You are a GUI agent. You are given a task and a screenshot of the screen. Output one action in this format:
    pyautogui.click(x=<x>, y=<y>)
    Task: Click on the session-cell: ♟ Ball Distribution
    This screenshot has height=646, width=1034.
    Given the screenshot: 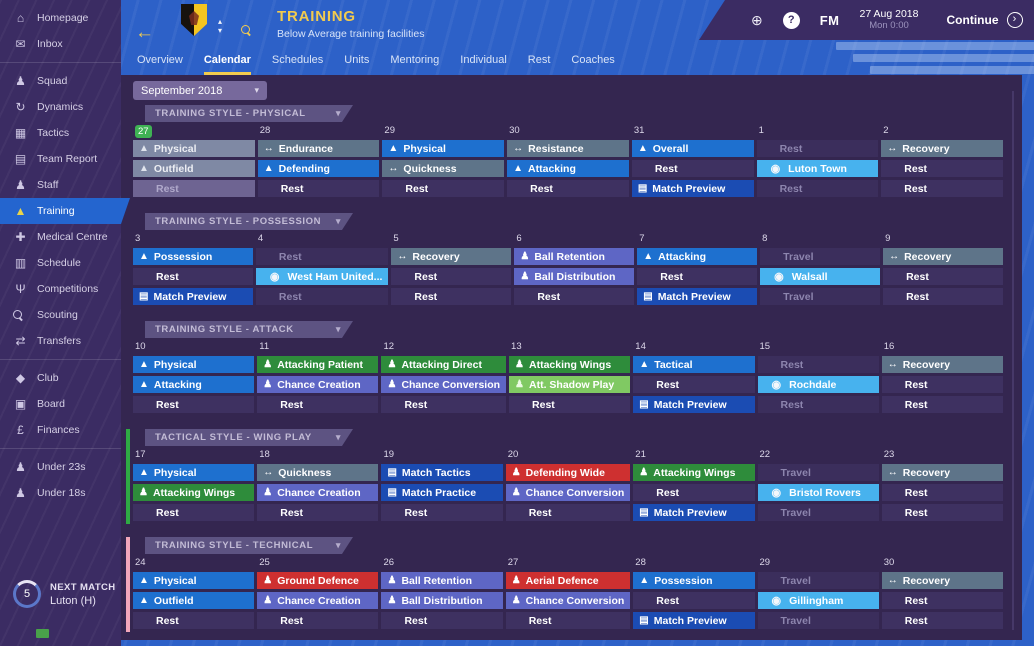 What is the action you would take?
    pyautogui.click(x=574, y=276)
    